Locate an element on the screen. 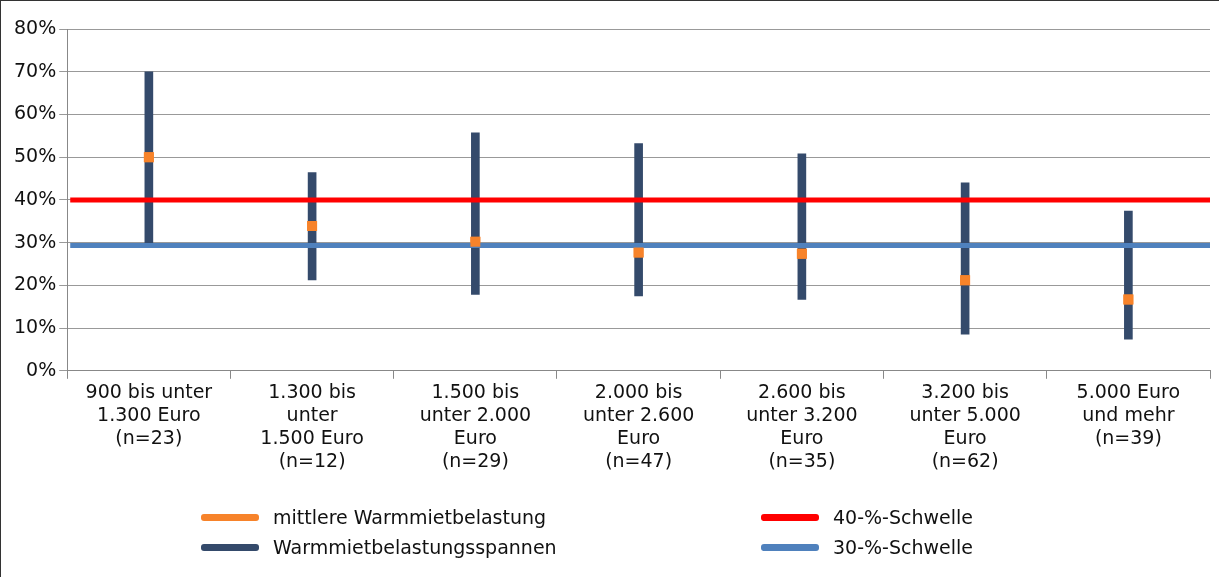  y-tick-label: 50% is located at coordinates (35, 155).